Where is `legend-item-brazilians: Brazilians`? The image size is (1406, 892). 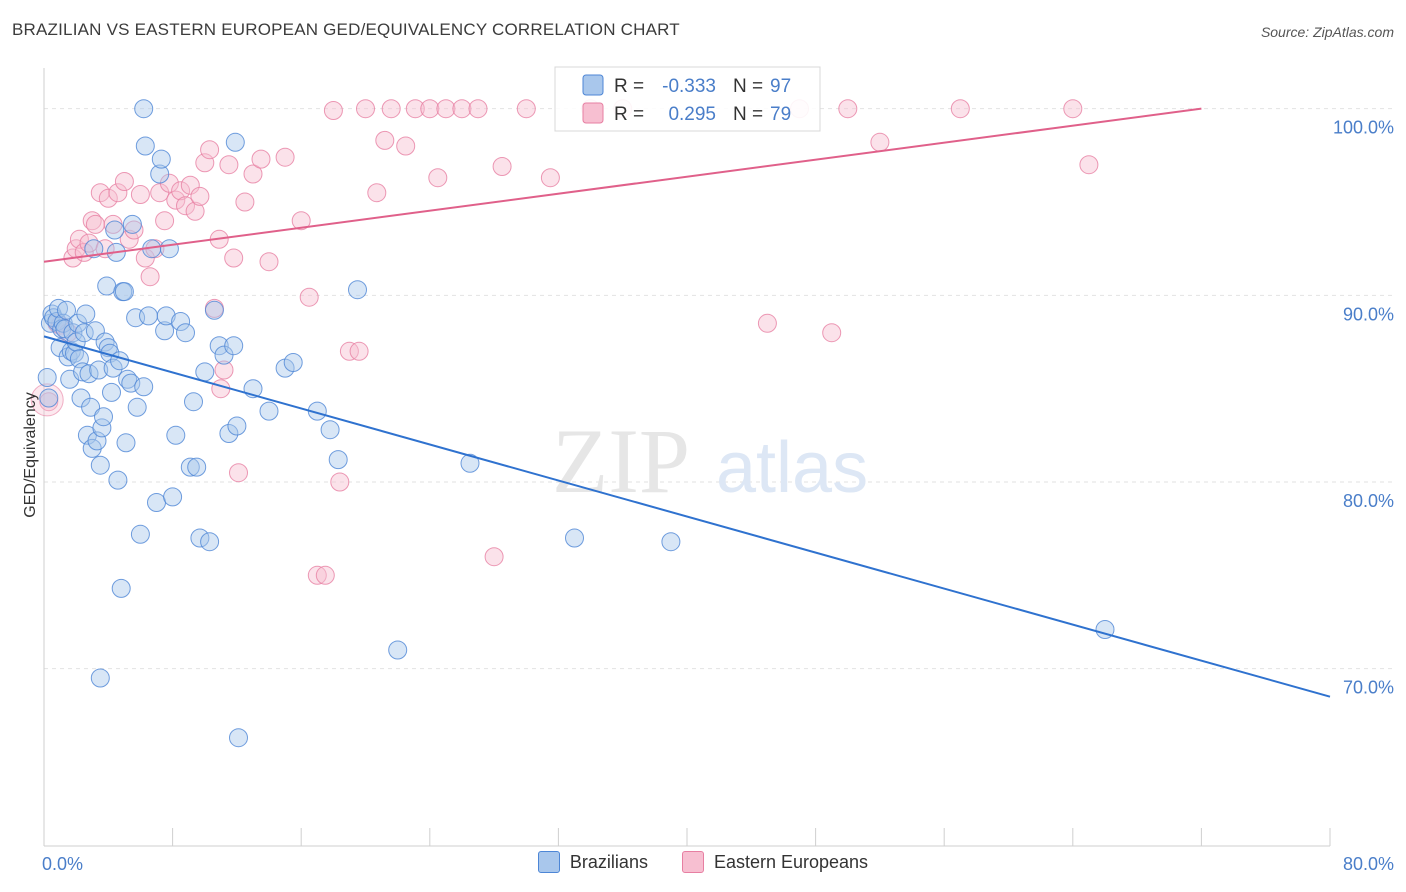
legend-item-brazilians: Brazilians is located at coordinates (592, 862).